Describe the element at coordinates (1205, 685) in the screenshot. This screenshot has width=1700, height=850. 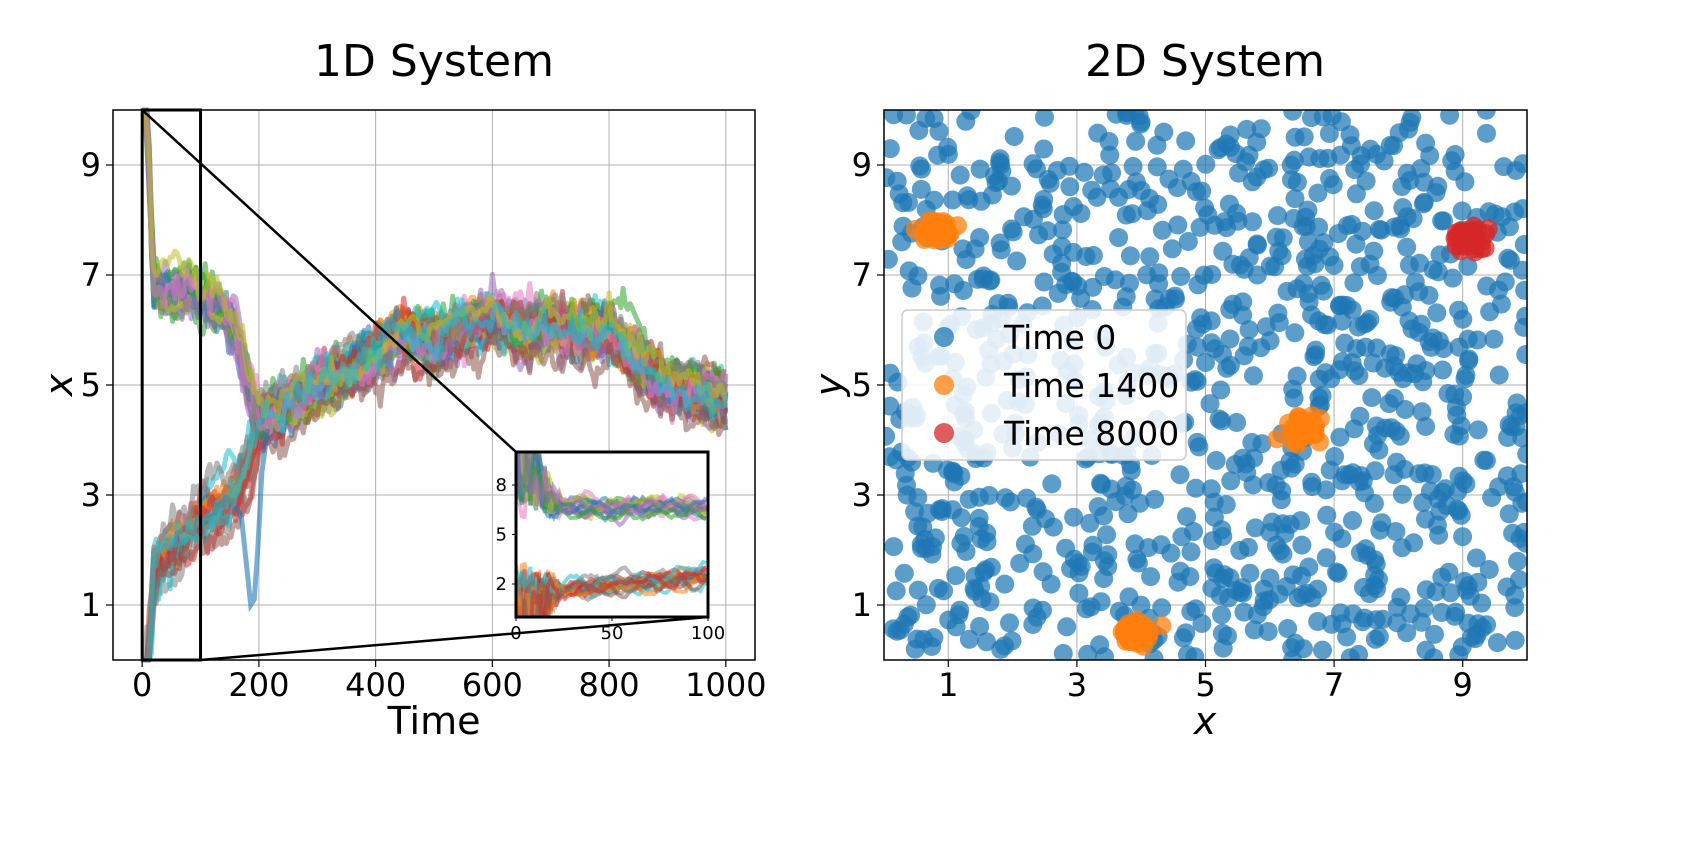
I see `right-x-tick-label: 5` at that location.